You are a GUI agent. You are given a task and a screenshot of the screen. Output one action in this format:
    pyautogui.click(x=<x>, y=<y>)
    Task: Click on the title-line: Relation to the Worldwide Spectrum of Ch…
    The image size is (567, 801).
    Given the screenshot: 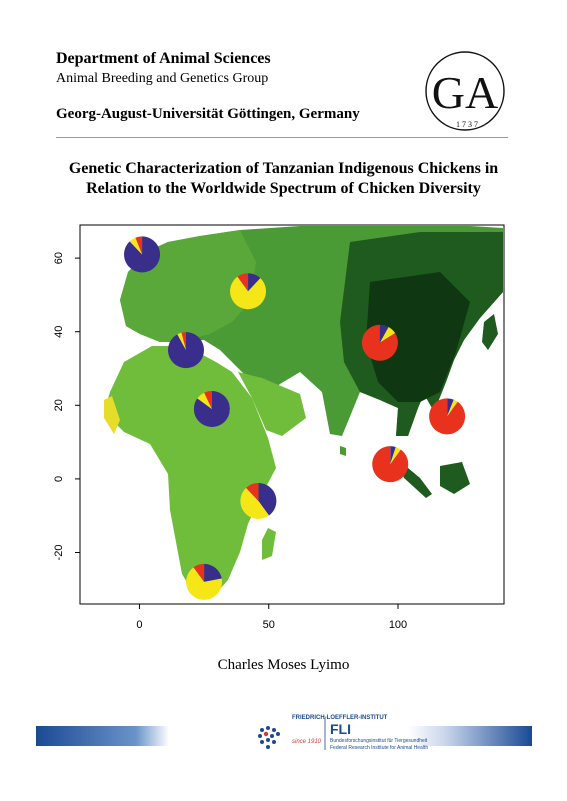 What is the action you would take?
    pyautogui.click(x=283, y=188)
    